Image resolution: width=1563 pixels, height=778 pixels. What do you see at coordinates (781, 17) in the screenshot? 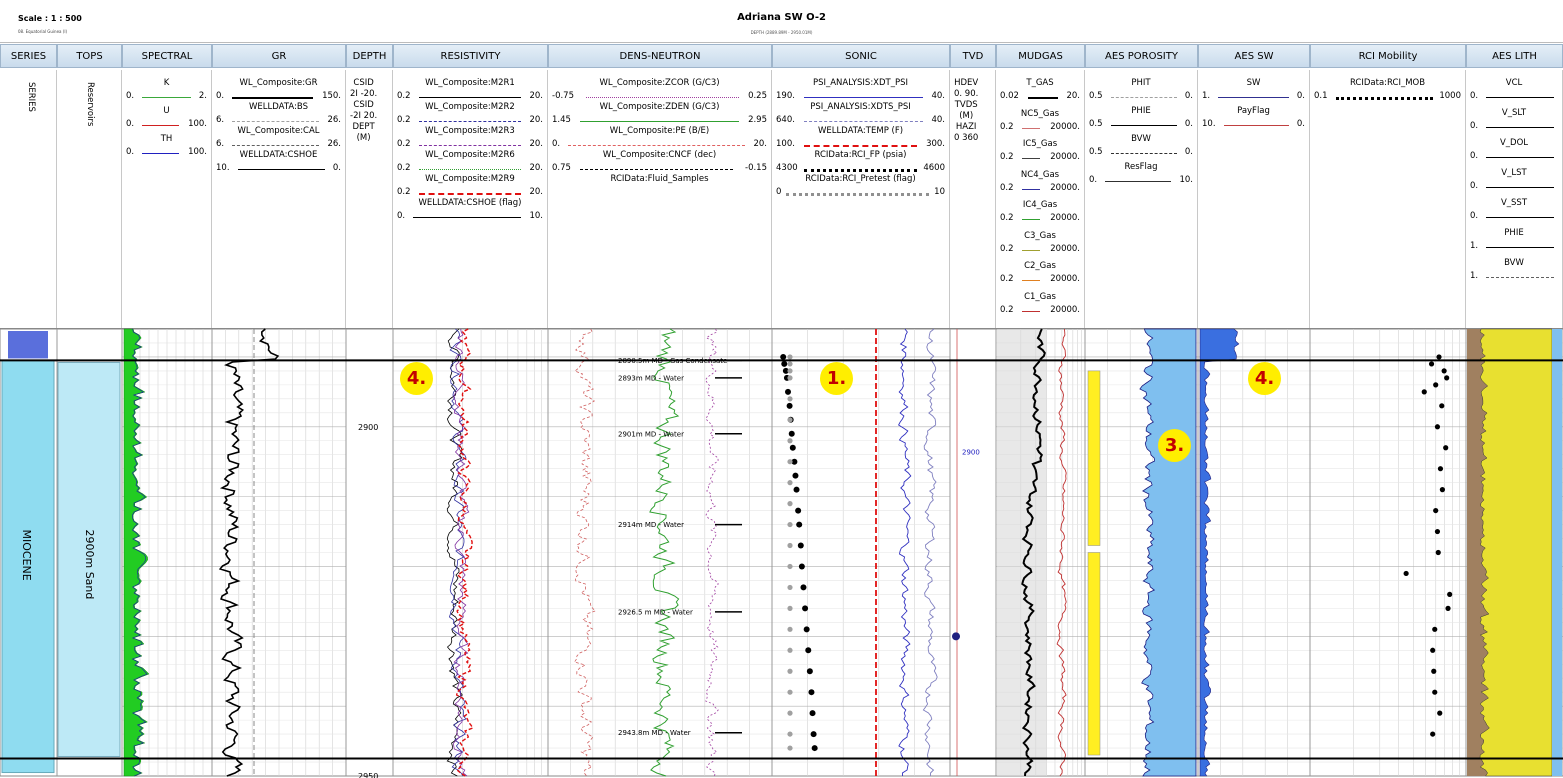
I see `well-title: Adriana SW O-2` at bounding box center [781, 17].